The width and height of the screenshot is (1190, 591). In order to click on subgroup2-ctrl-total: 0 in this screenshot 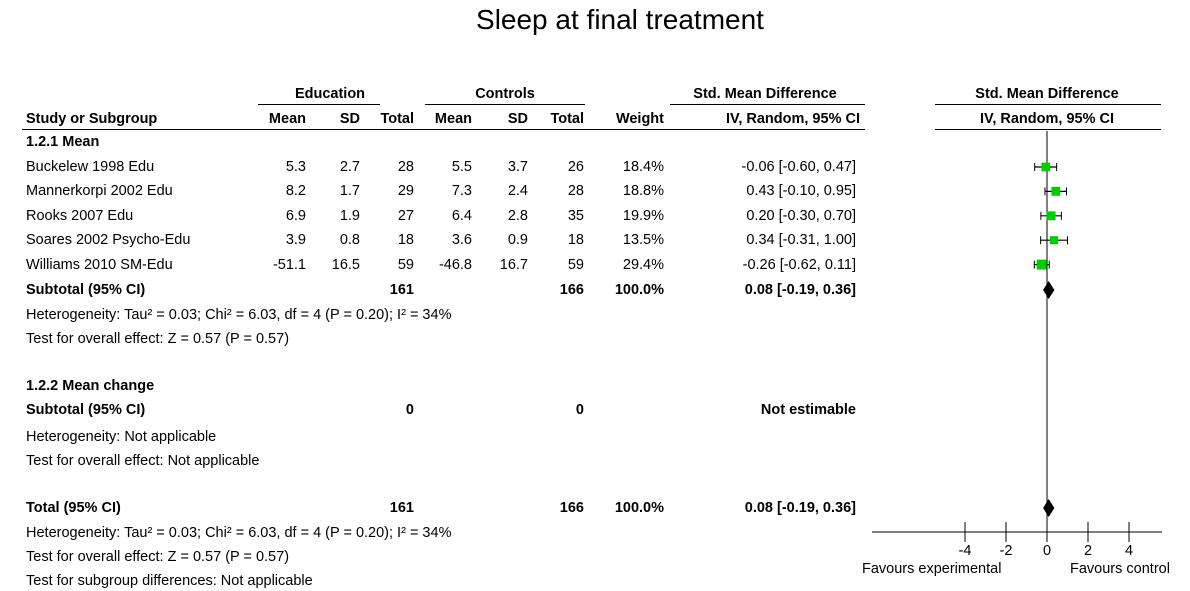, I will do `click(579, 410)`.